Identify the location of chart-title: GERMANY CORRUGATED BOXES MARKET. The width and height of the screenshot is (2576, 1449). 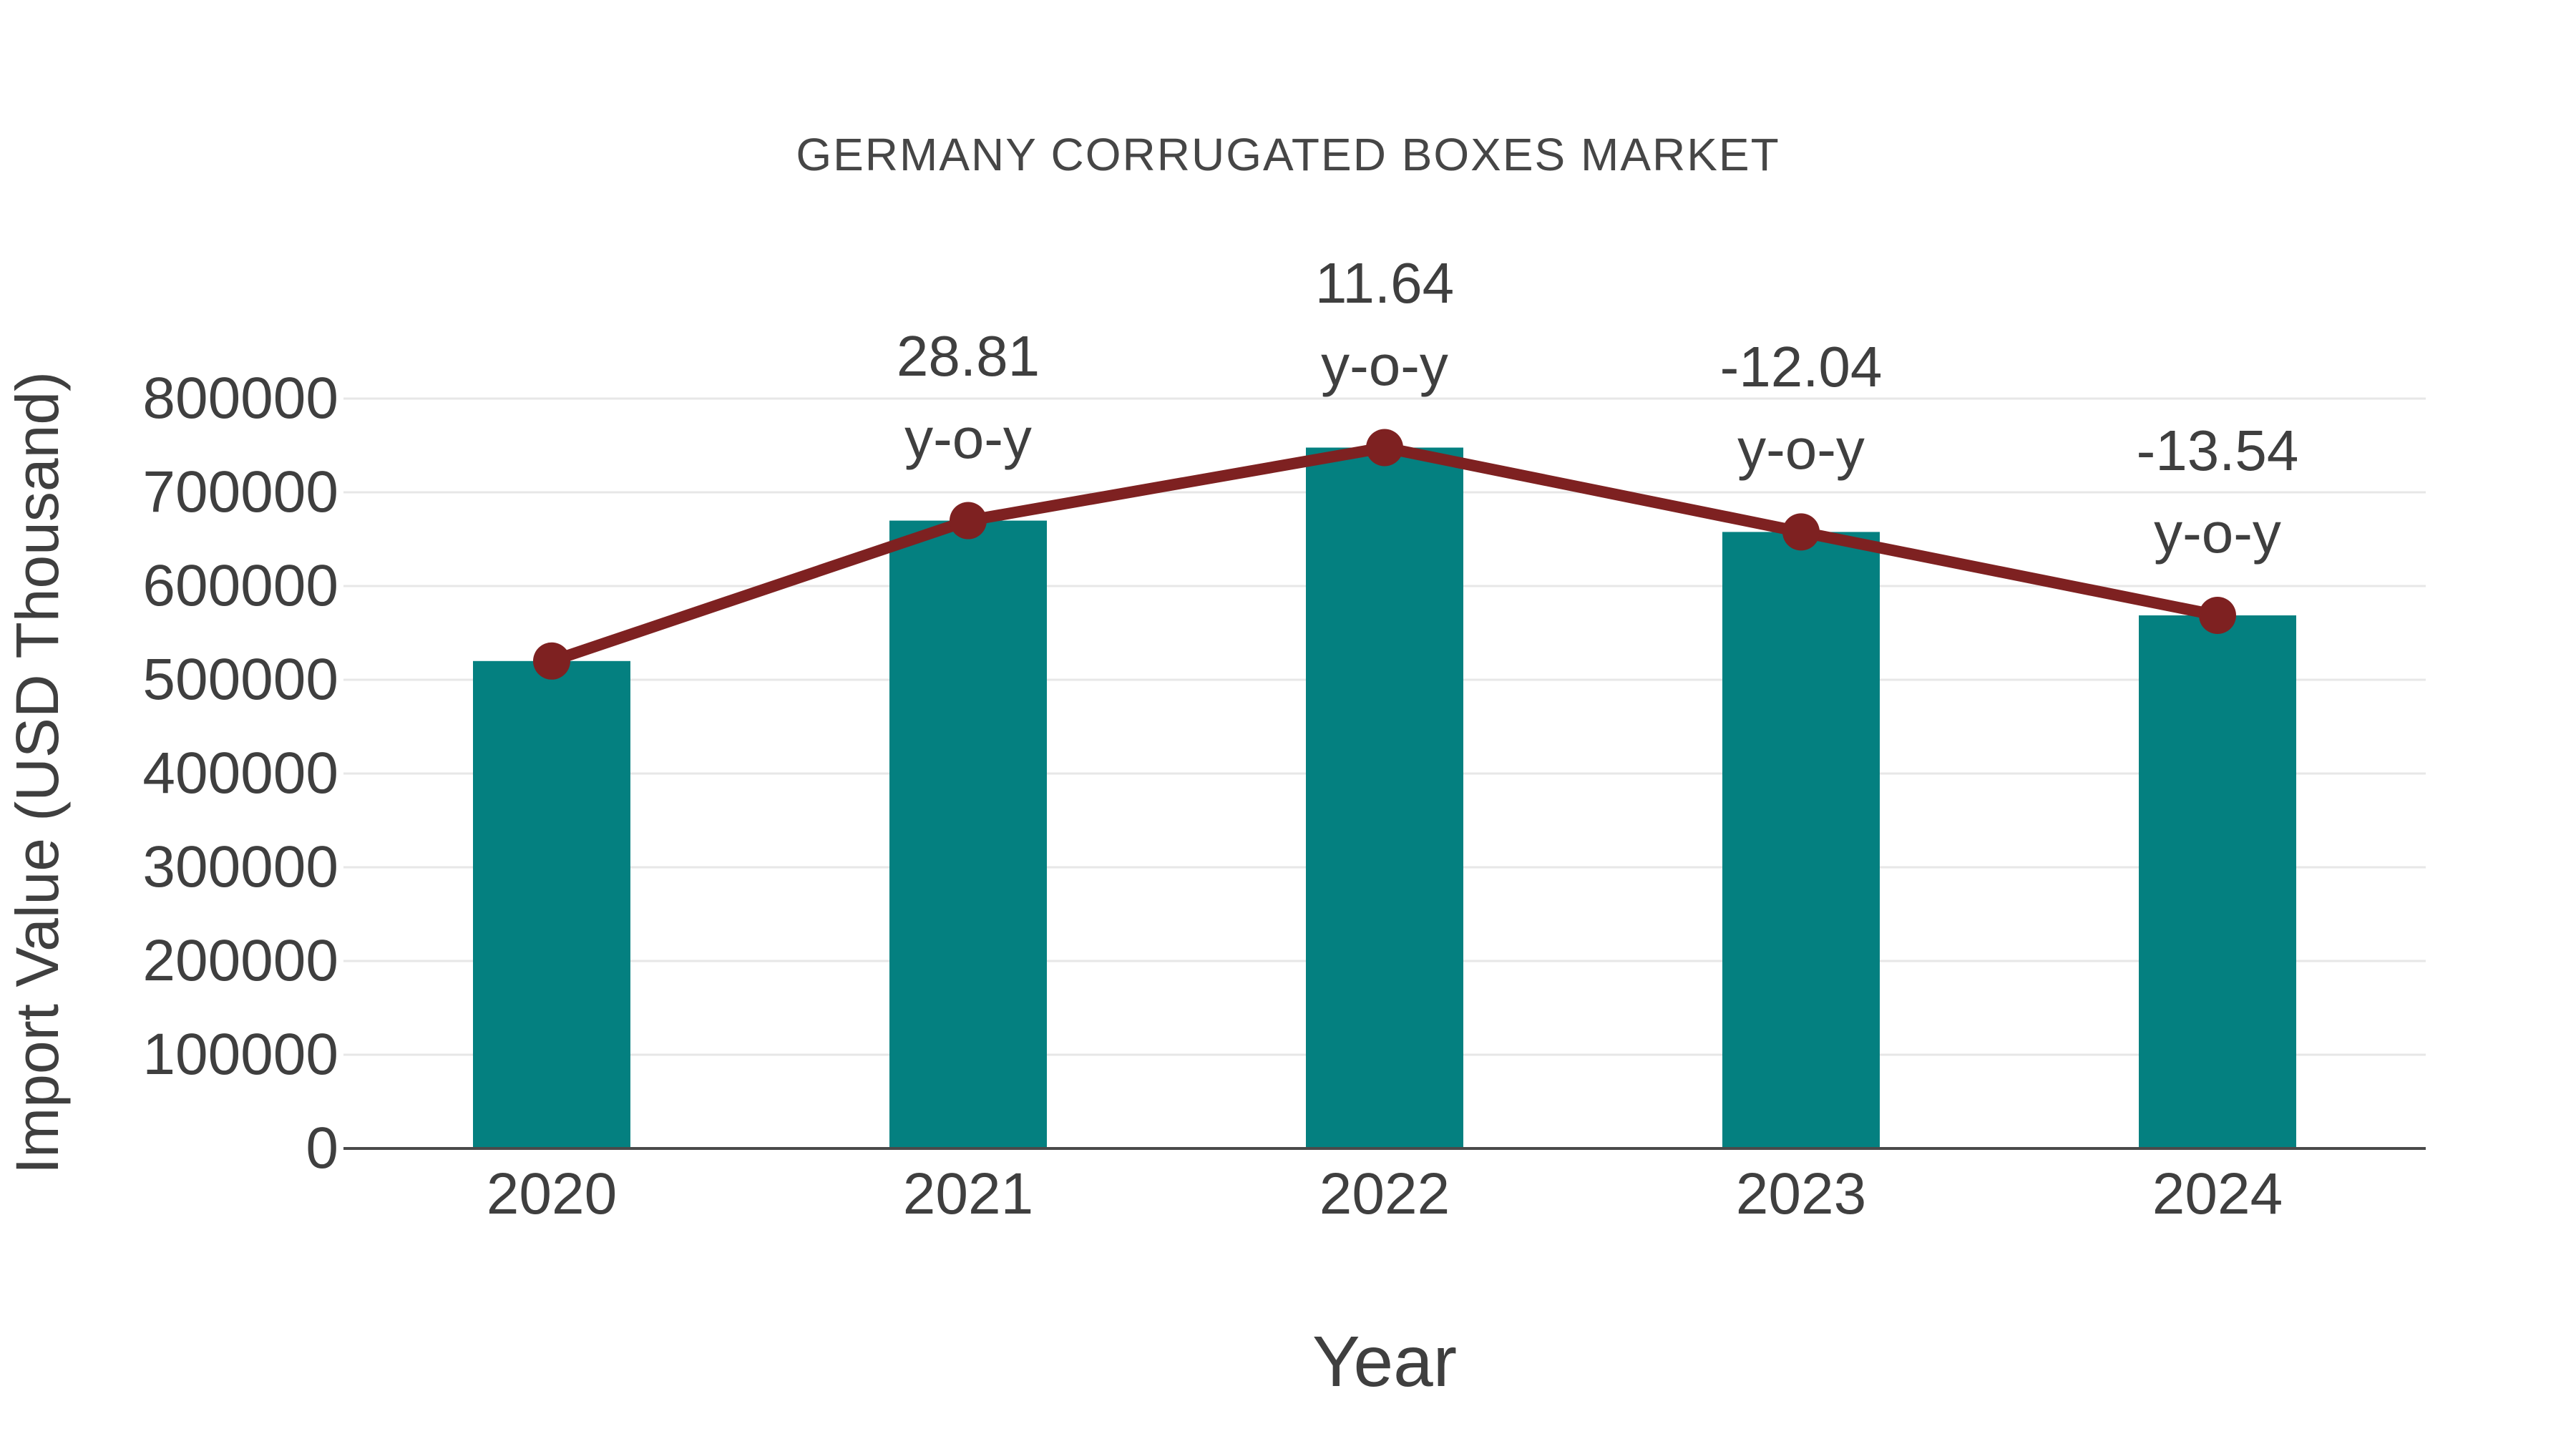
(1288, 154).